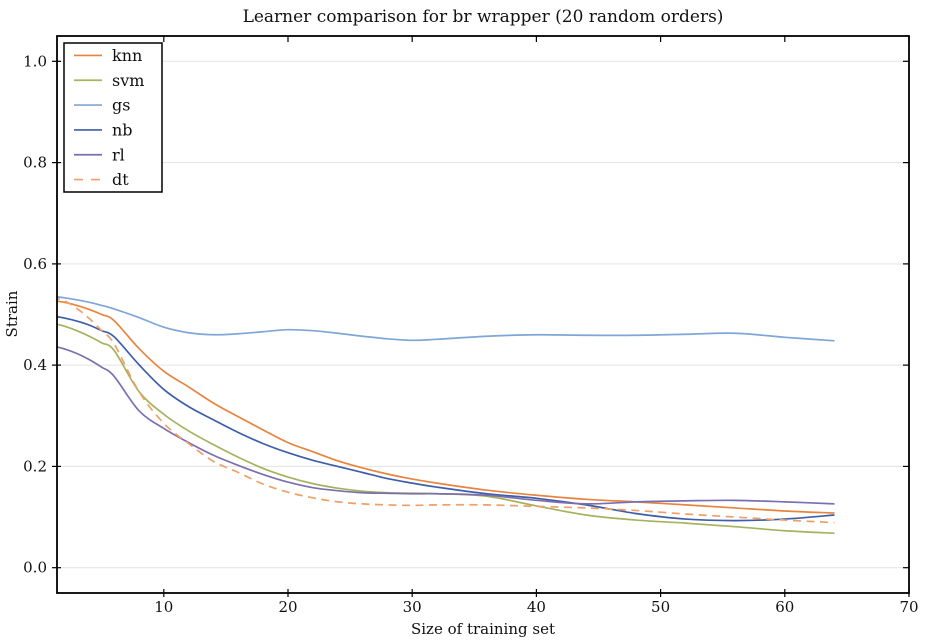 The image size is (926, 644). What do you see at coordinates (660, 607) in the screenshot?
I see `x-tick-label: 50` at bounding box center [660, 607].